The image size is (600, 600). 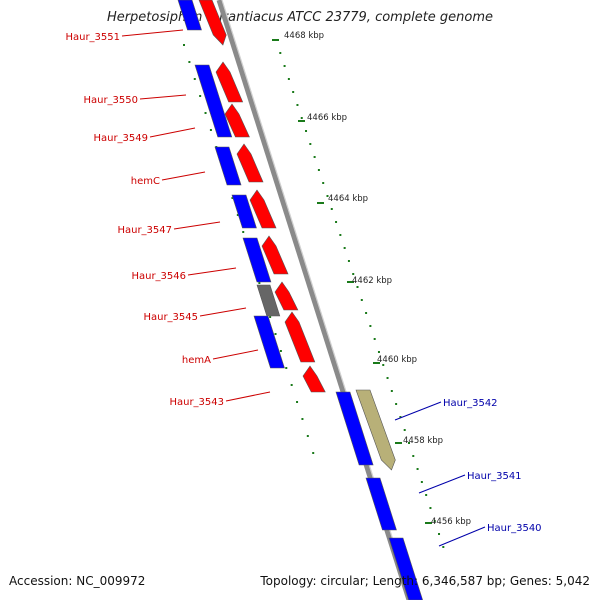 What do you see at coordinates (514, 528) in the screenshot?
I see `gene-label-right: Haur_3540` at bounding box center [514, 528].